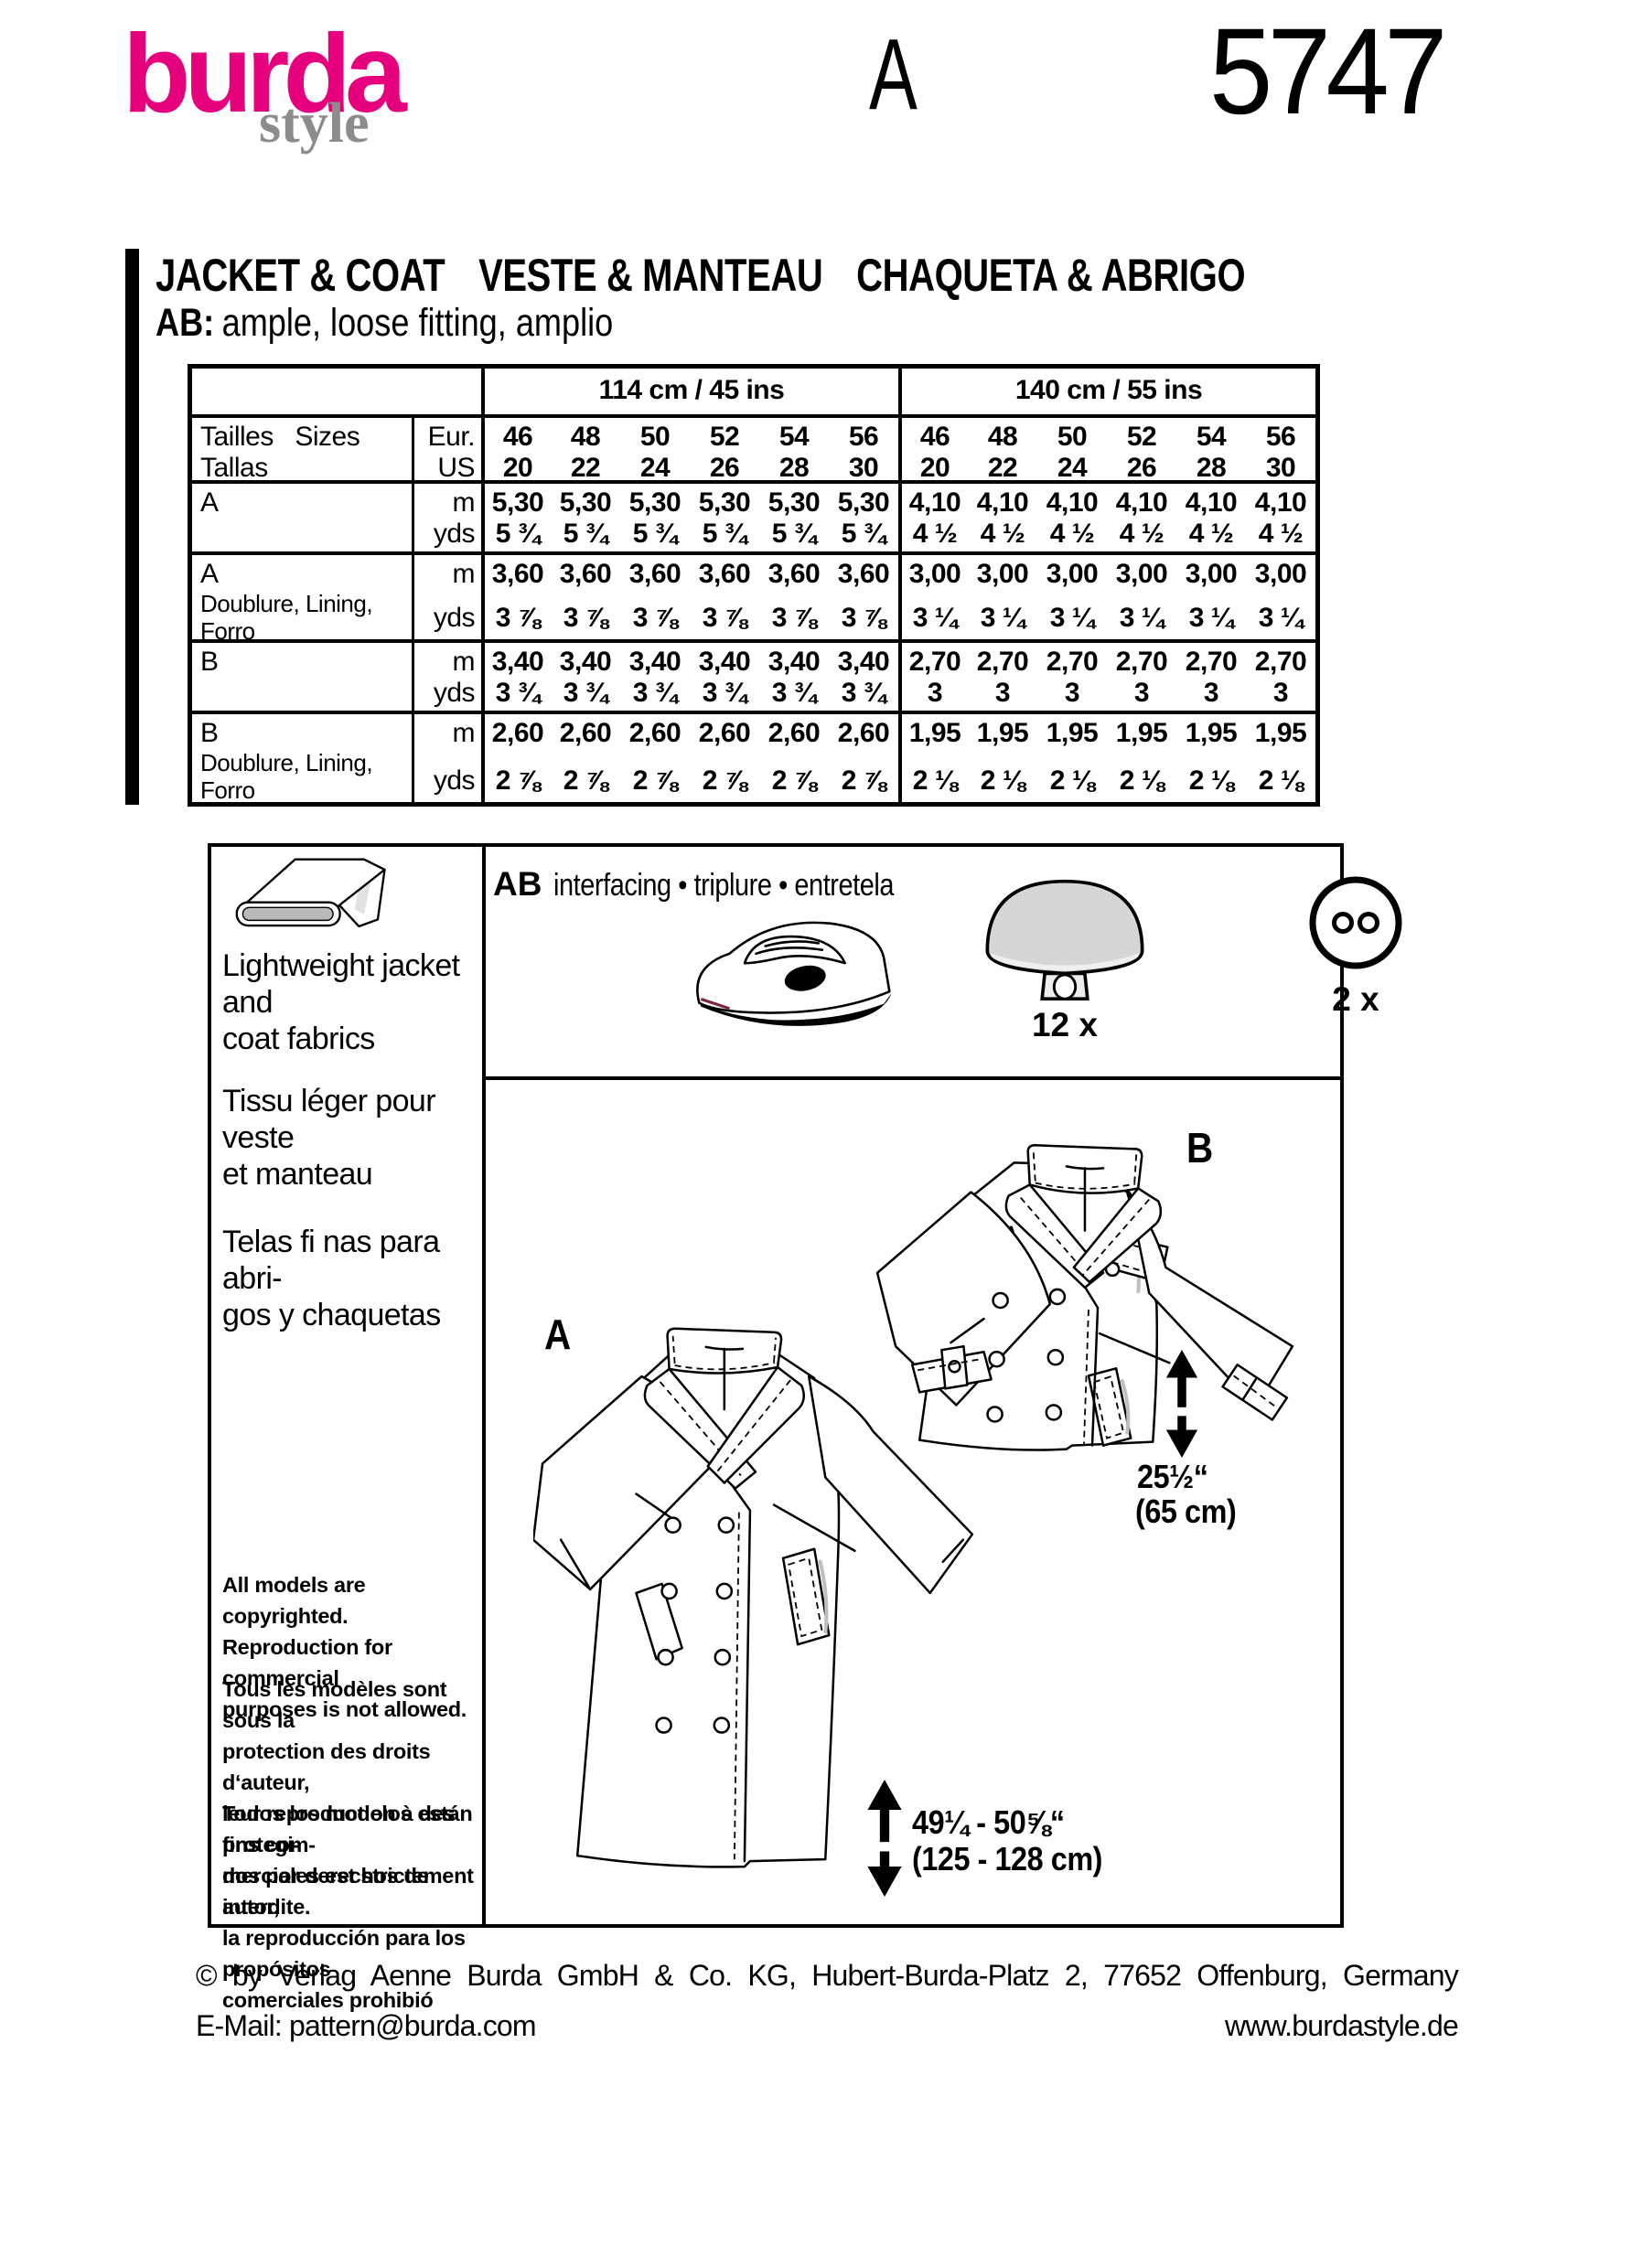 The height and width of the screenshot is (2268, 1642). What do you see at coordinates (517, 437) in the screenshot?
I see `size-eur: 46` at bounding box center [517, 437].